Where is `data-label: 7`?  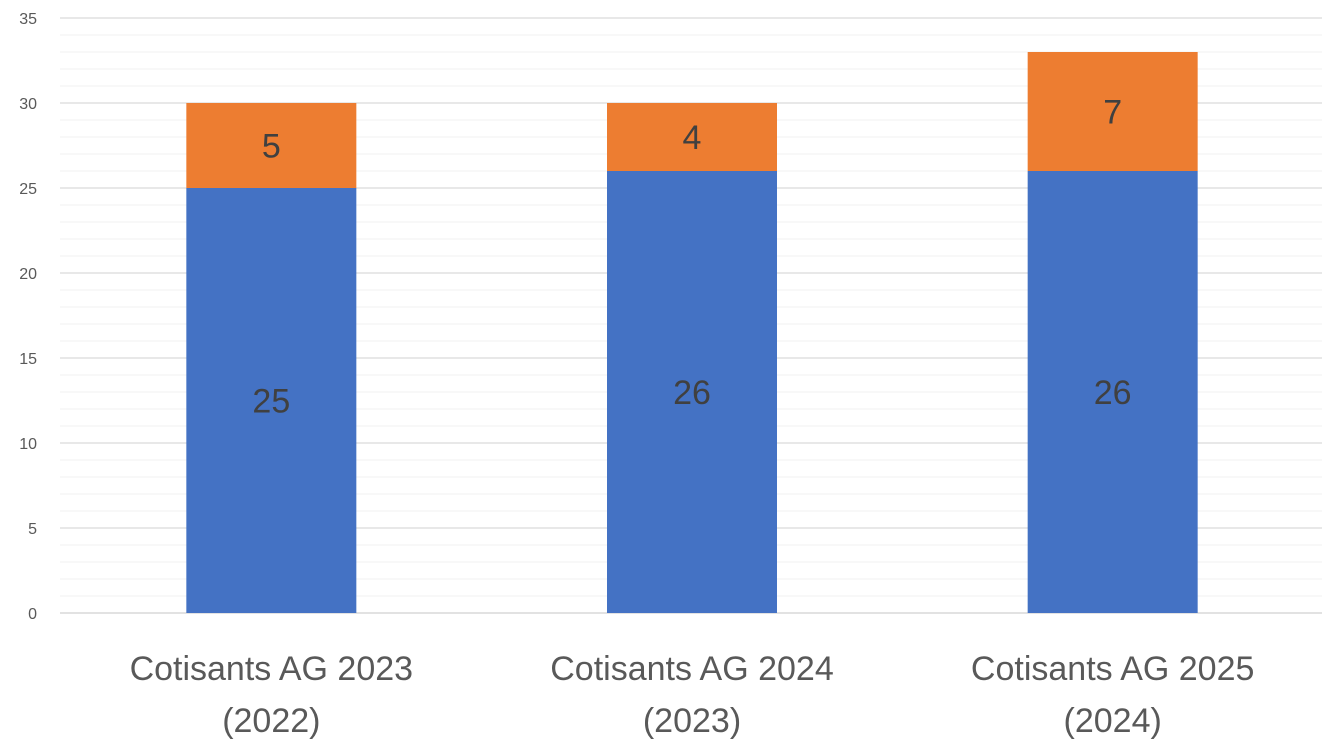 data-label: 7 is located at coordinates (1112, 113).